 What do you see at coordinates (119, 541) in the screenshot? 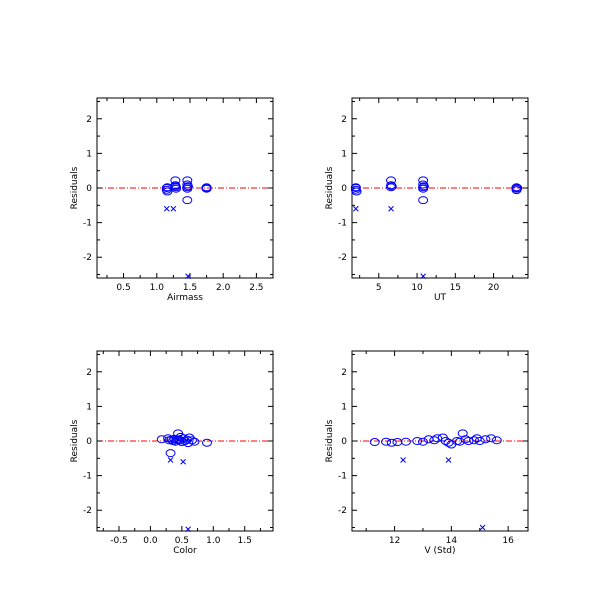
I see `x-tick-label: -0.5` at bounding box center [119, 541].